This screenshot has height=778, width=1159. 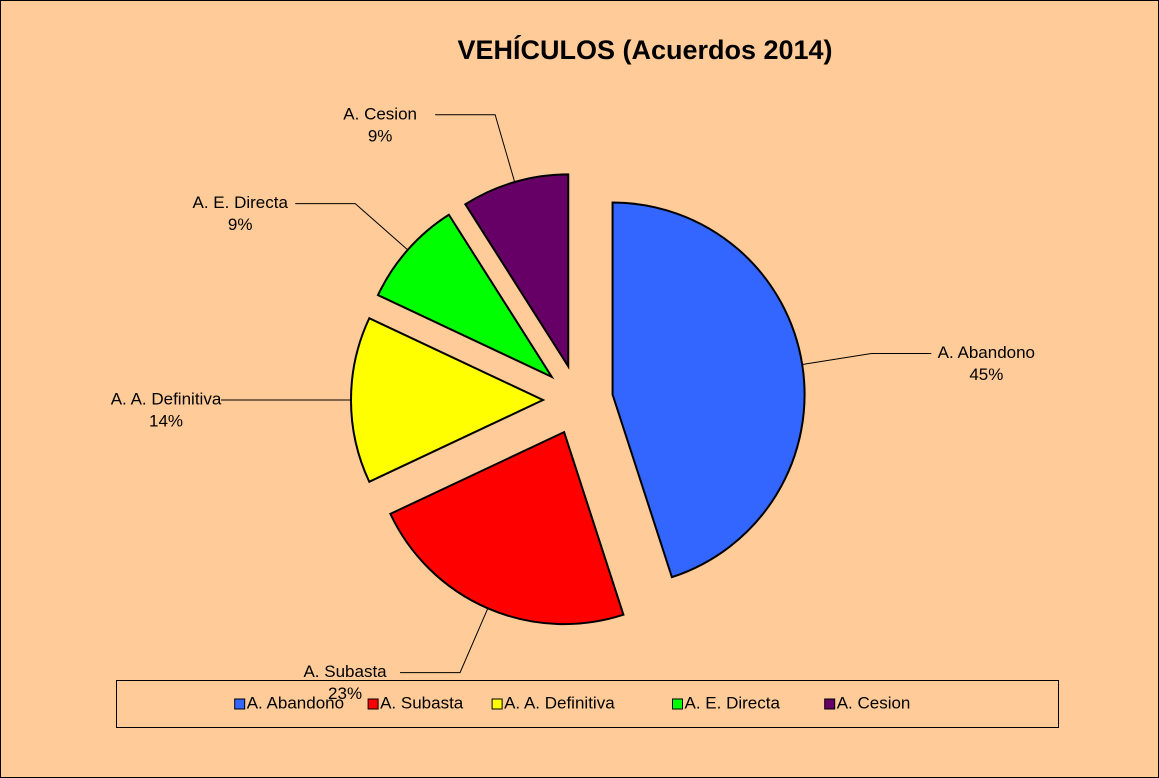 What do you see at coordinates (345, 671) in the screenshot?
I see `data-label: A. Subasta` at bounding box center [345, 671].